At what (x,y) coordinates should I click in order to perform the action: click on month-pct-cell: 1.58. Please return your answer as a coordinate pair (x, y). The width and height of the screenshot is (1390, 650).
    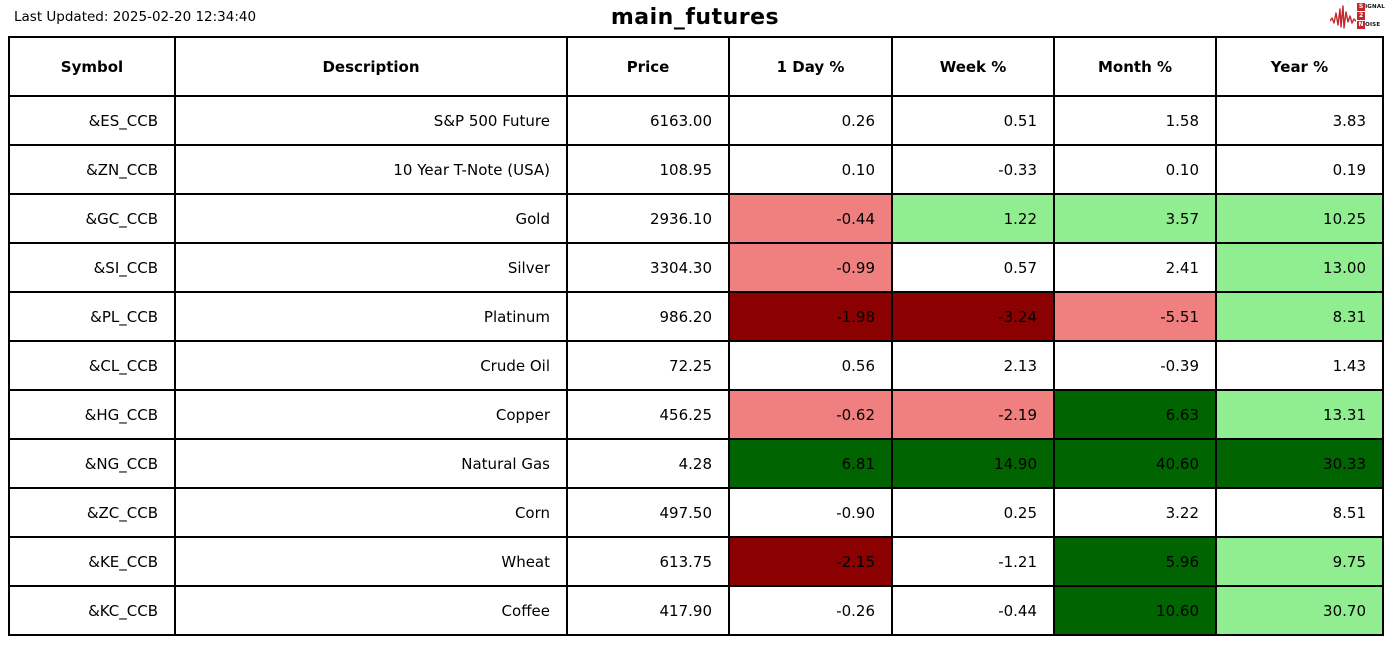
    Looking at the image, I should click on (1135, 120).